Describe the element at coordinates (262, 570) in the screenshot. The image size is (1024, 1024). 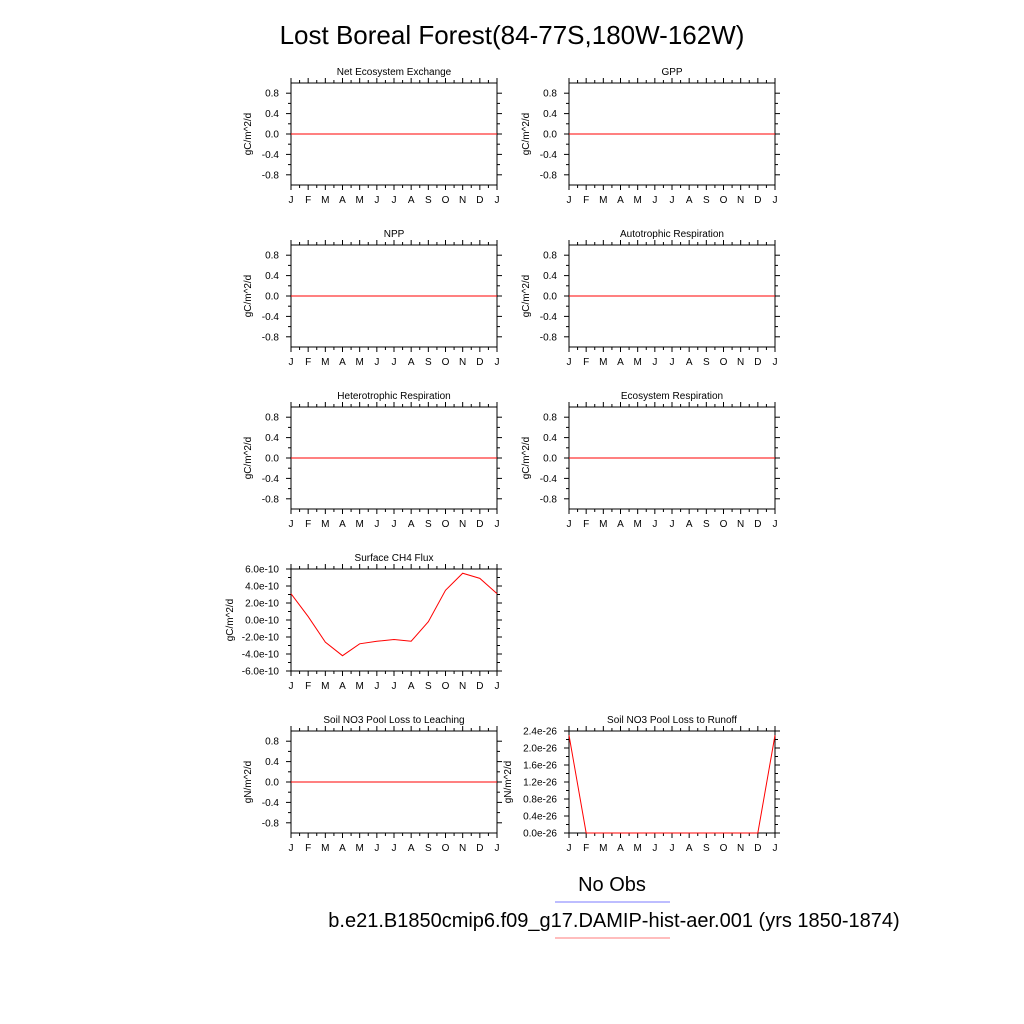
I see `y-tick-label: 6.0e-10` at that location.